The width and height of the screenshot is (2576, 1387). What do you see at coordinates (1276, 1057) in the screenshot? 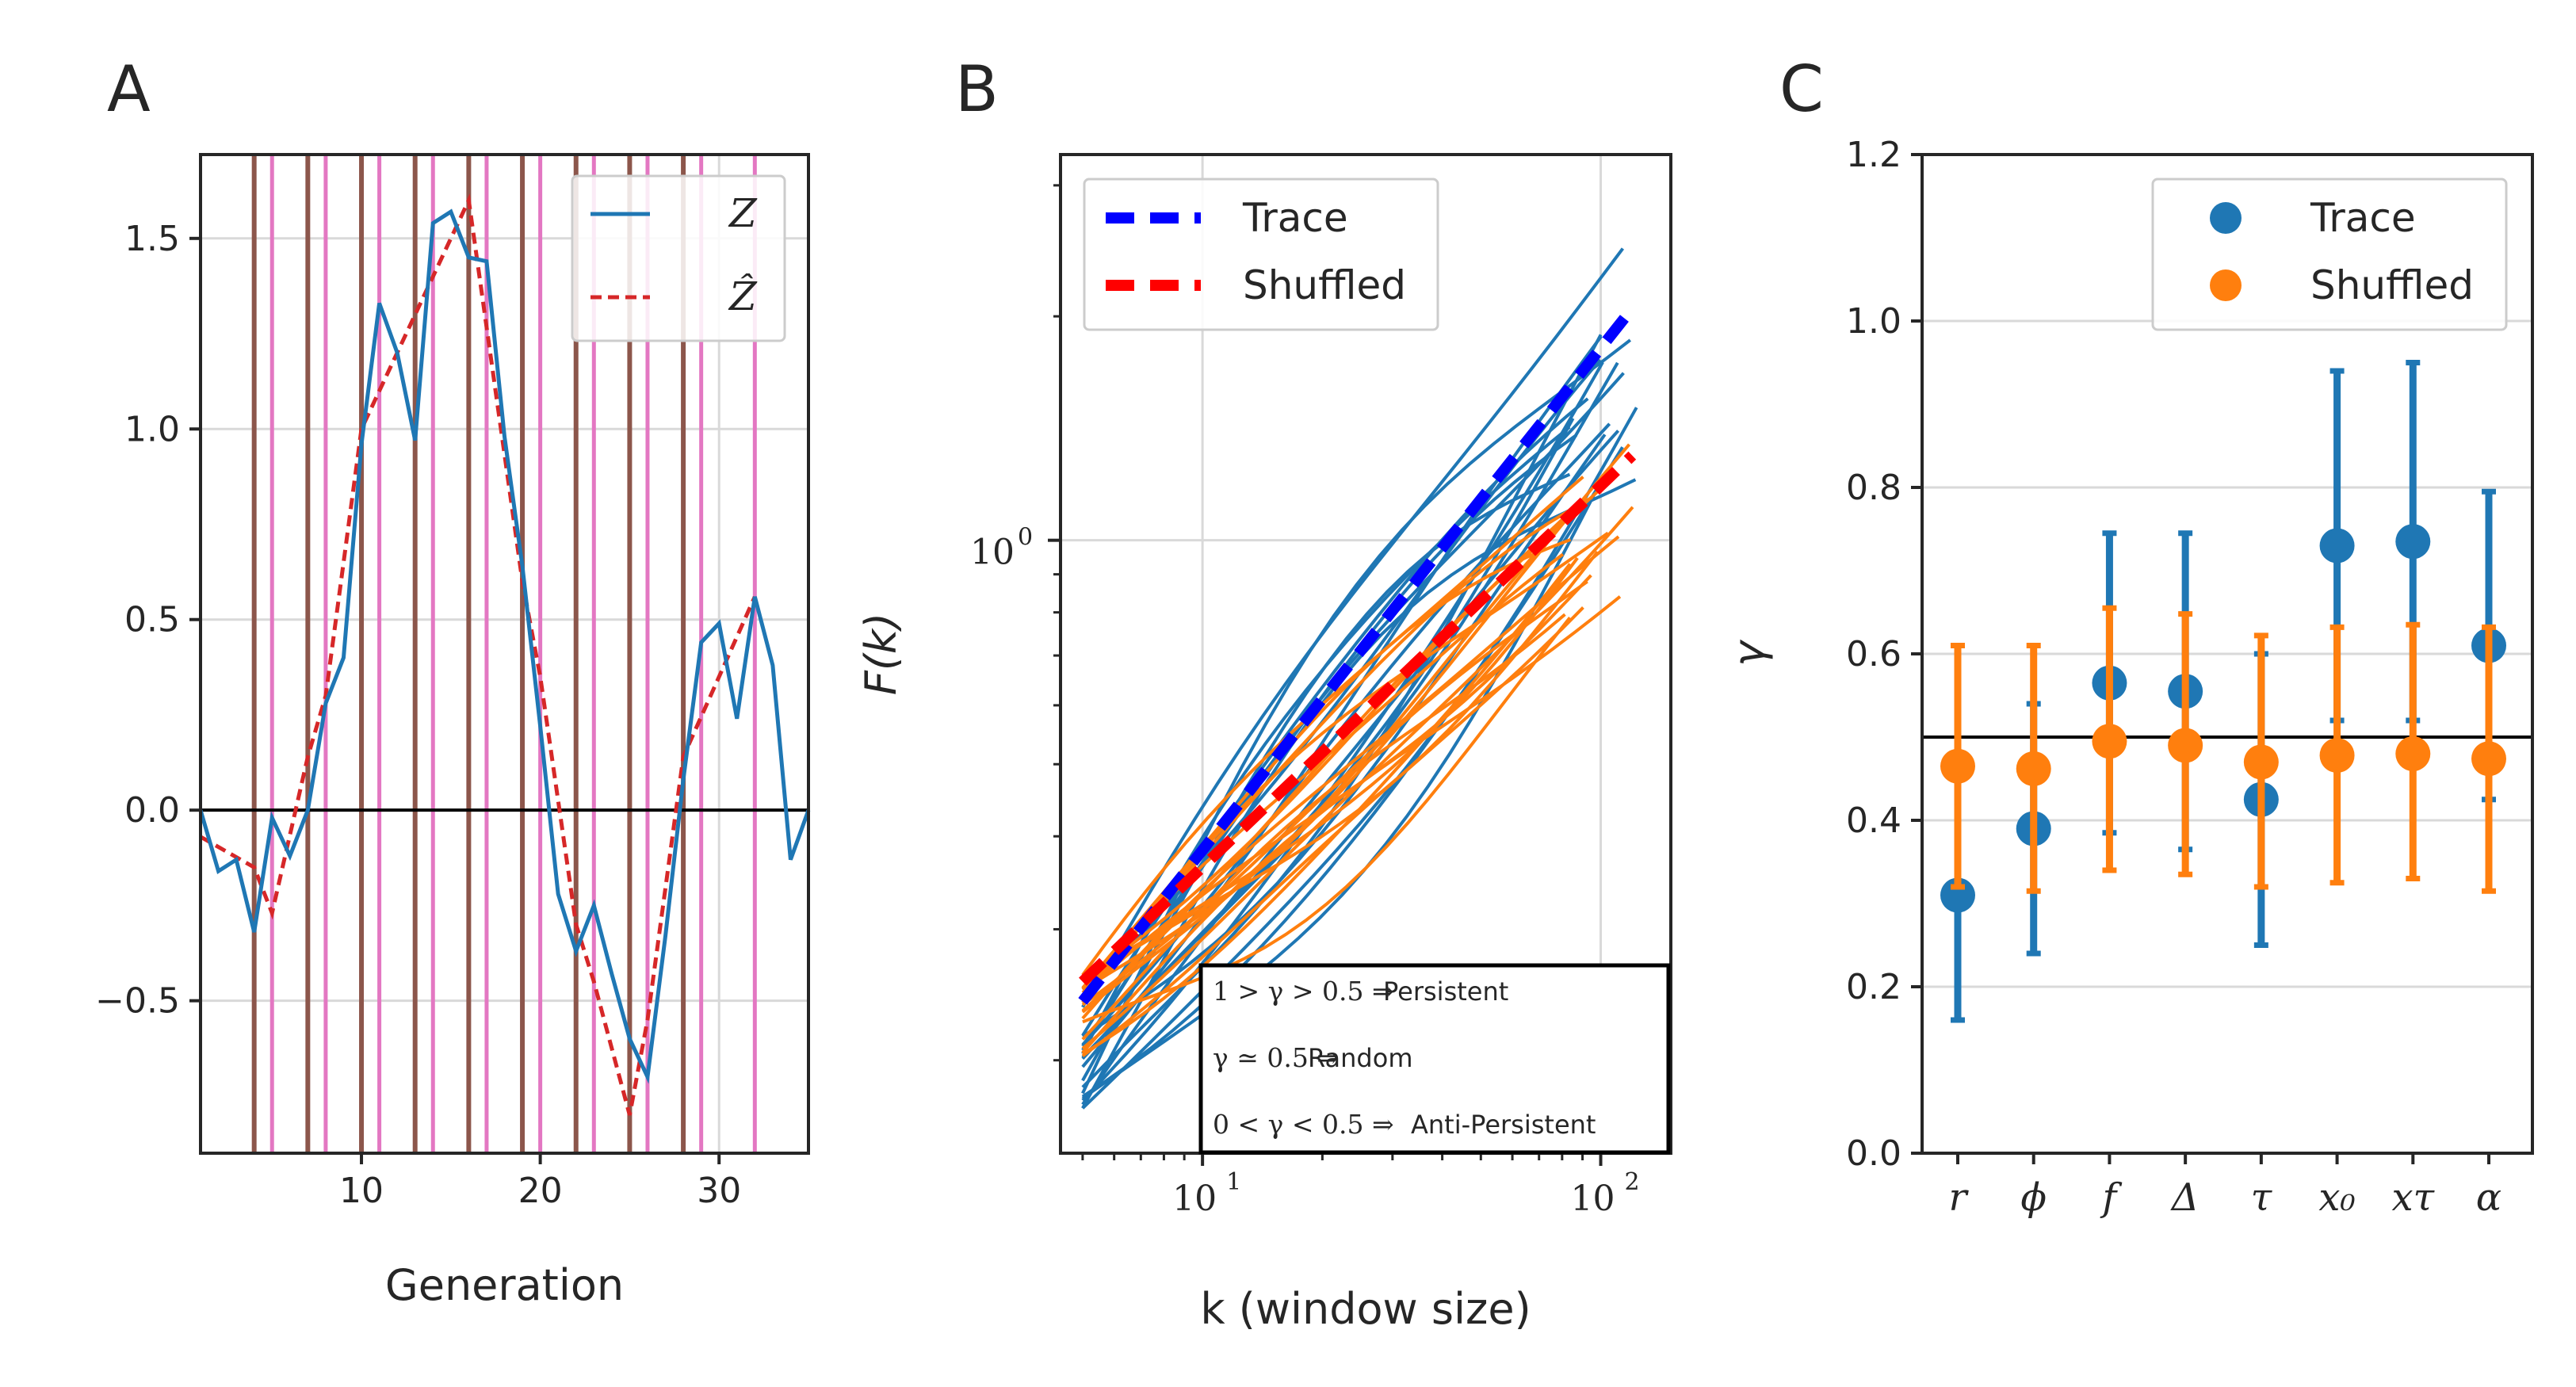
I see `annotation-math-2: γ ≃ 0.5 ⇒` at bounding box center [1276, 1057].